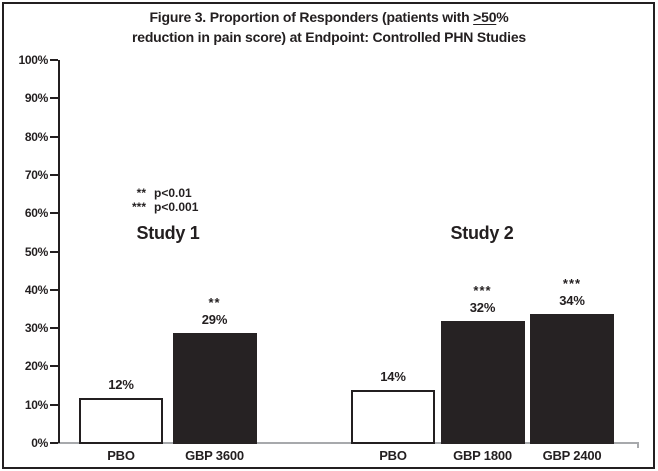 The width and height of the screenshot is (658, 471). I want to click on underlined-gte-50: >50, so click(485, 17).